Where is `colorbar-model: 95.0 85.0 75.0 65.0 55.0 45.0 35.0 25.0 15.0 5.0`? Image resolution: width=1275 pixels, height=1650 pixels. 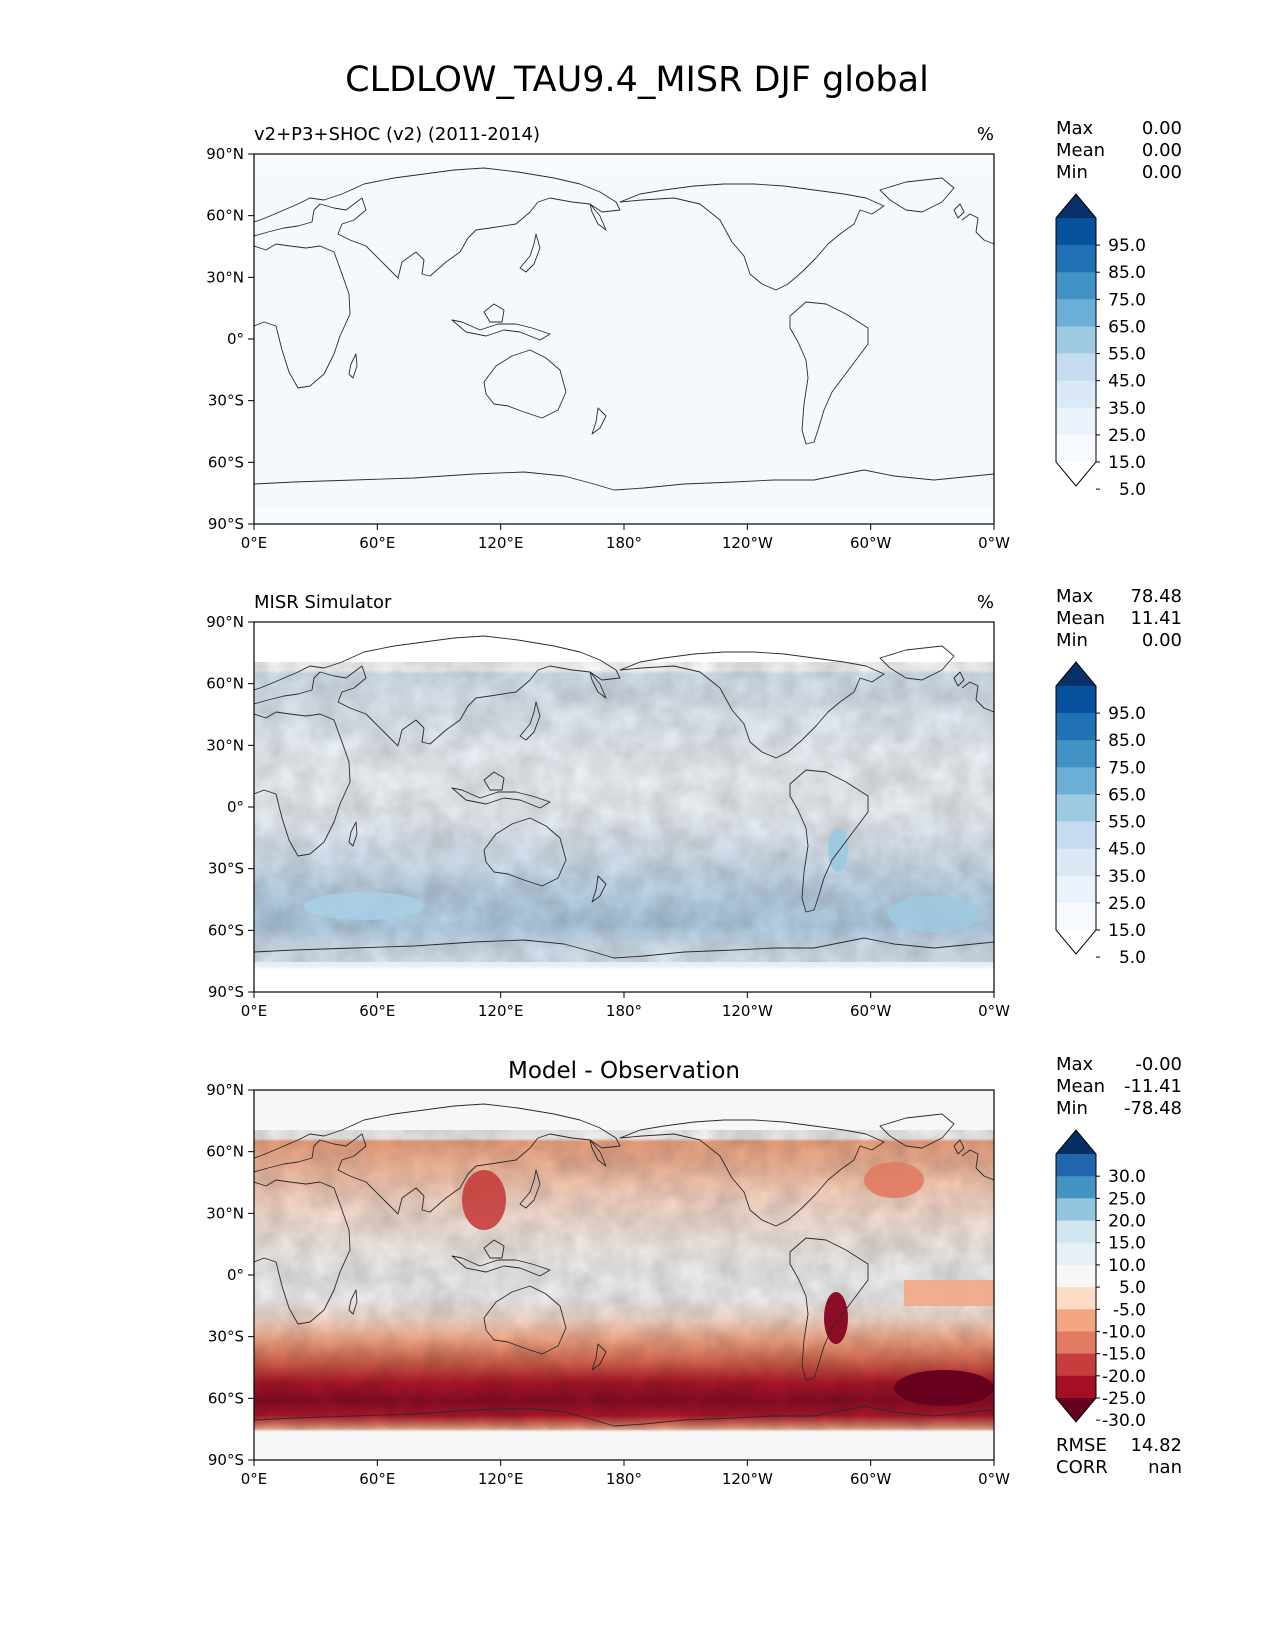
colorbar-model: 95.0 85.0 75.0 65.0 55.0 45.0 35.0 25.0 15.0 5.0 is located at coordinates (1100, 346).